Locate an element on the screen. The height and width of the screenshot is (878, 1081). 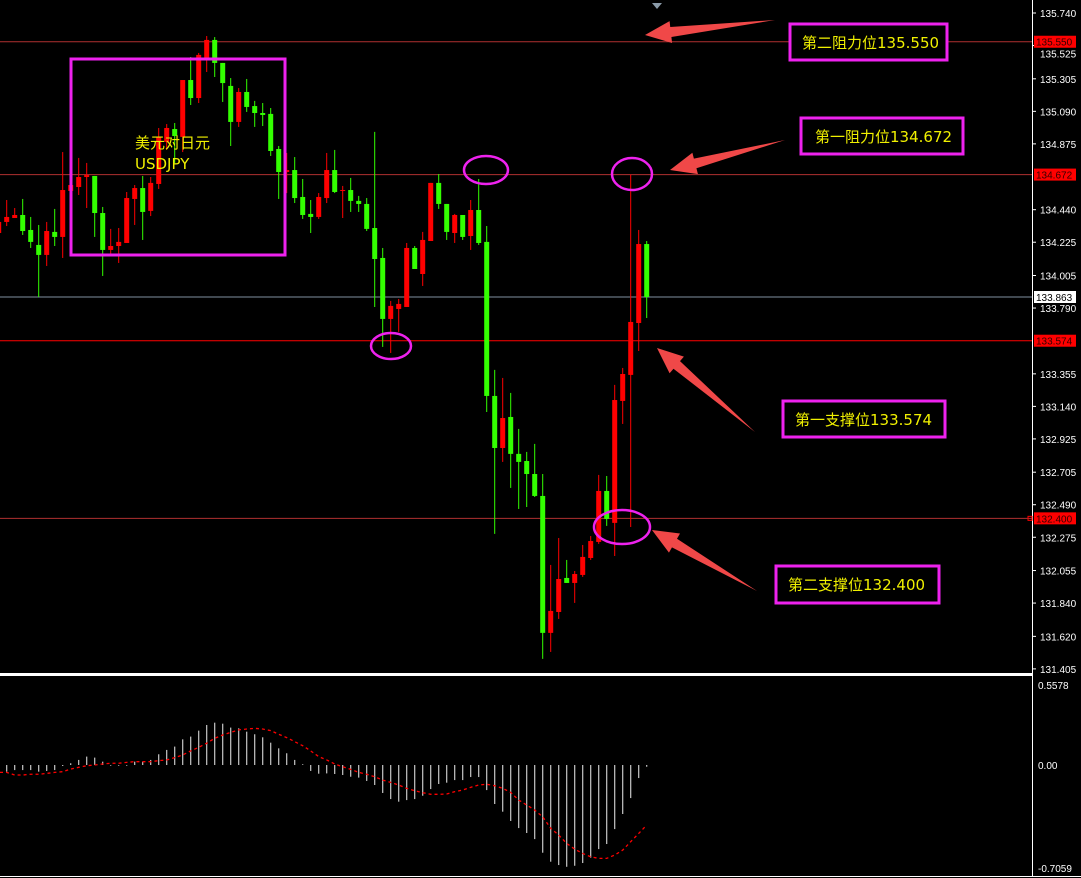
symbol-highlight-box is located at coordinates (178, 157).